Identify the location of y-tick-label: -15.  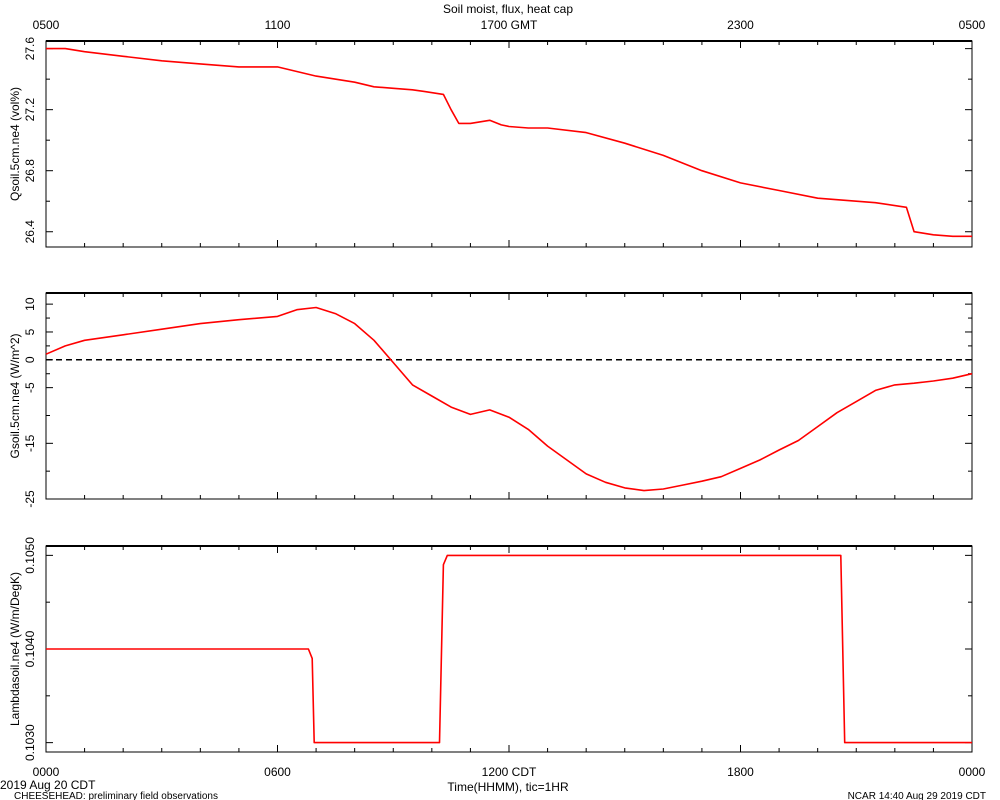
(30, 443).